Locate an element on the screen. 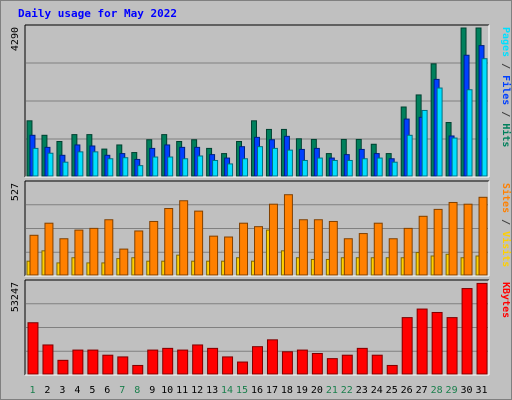 The image size is (512, 400). x-tick-label: 18 is located at coordinates (287, 390).